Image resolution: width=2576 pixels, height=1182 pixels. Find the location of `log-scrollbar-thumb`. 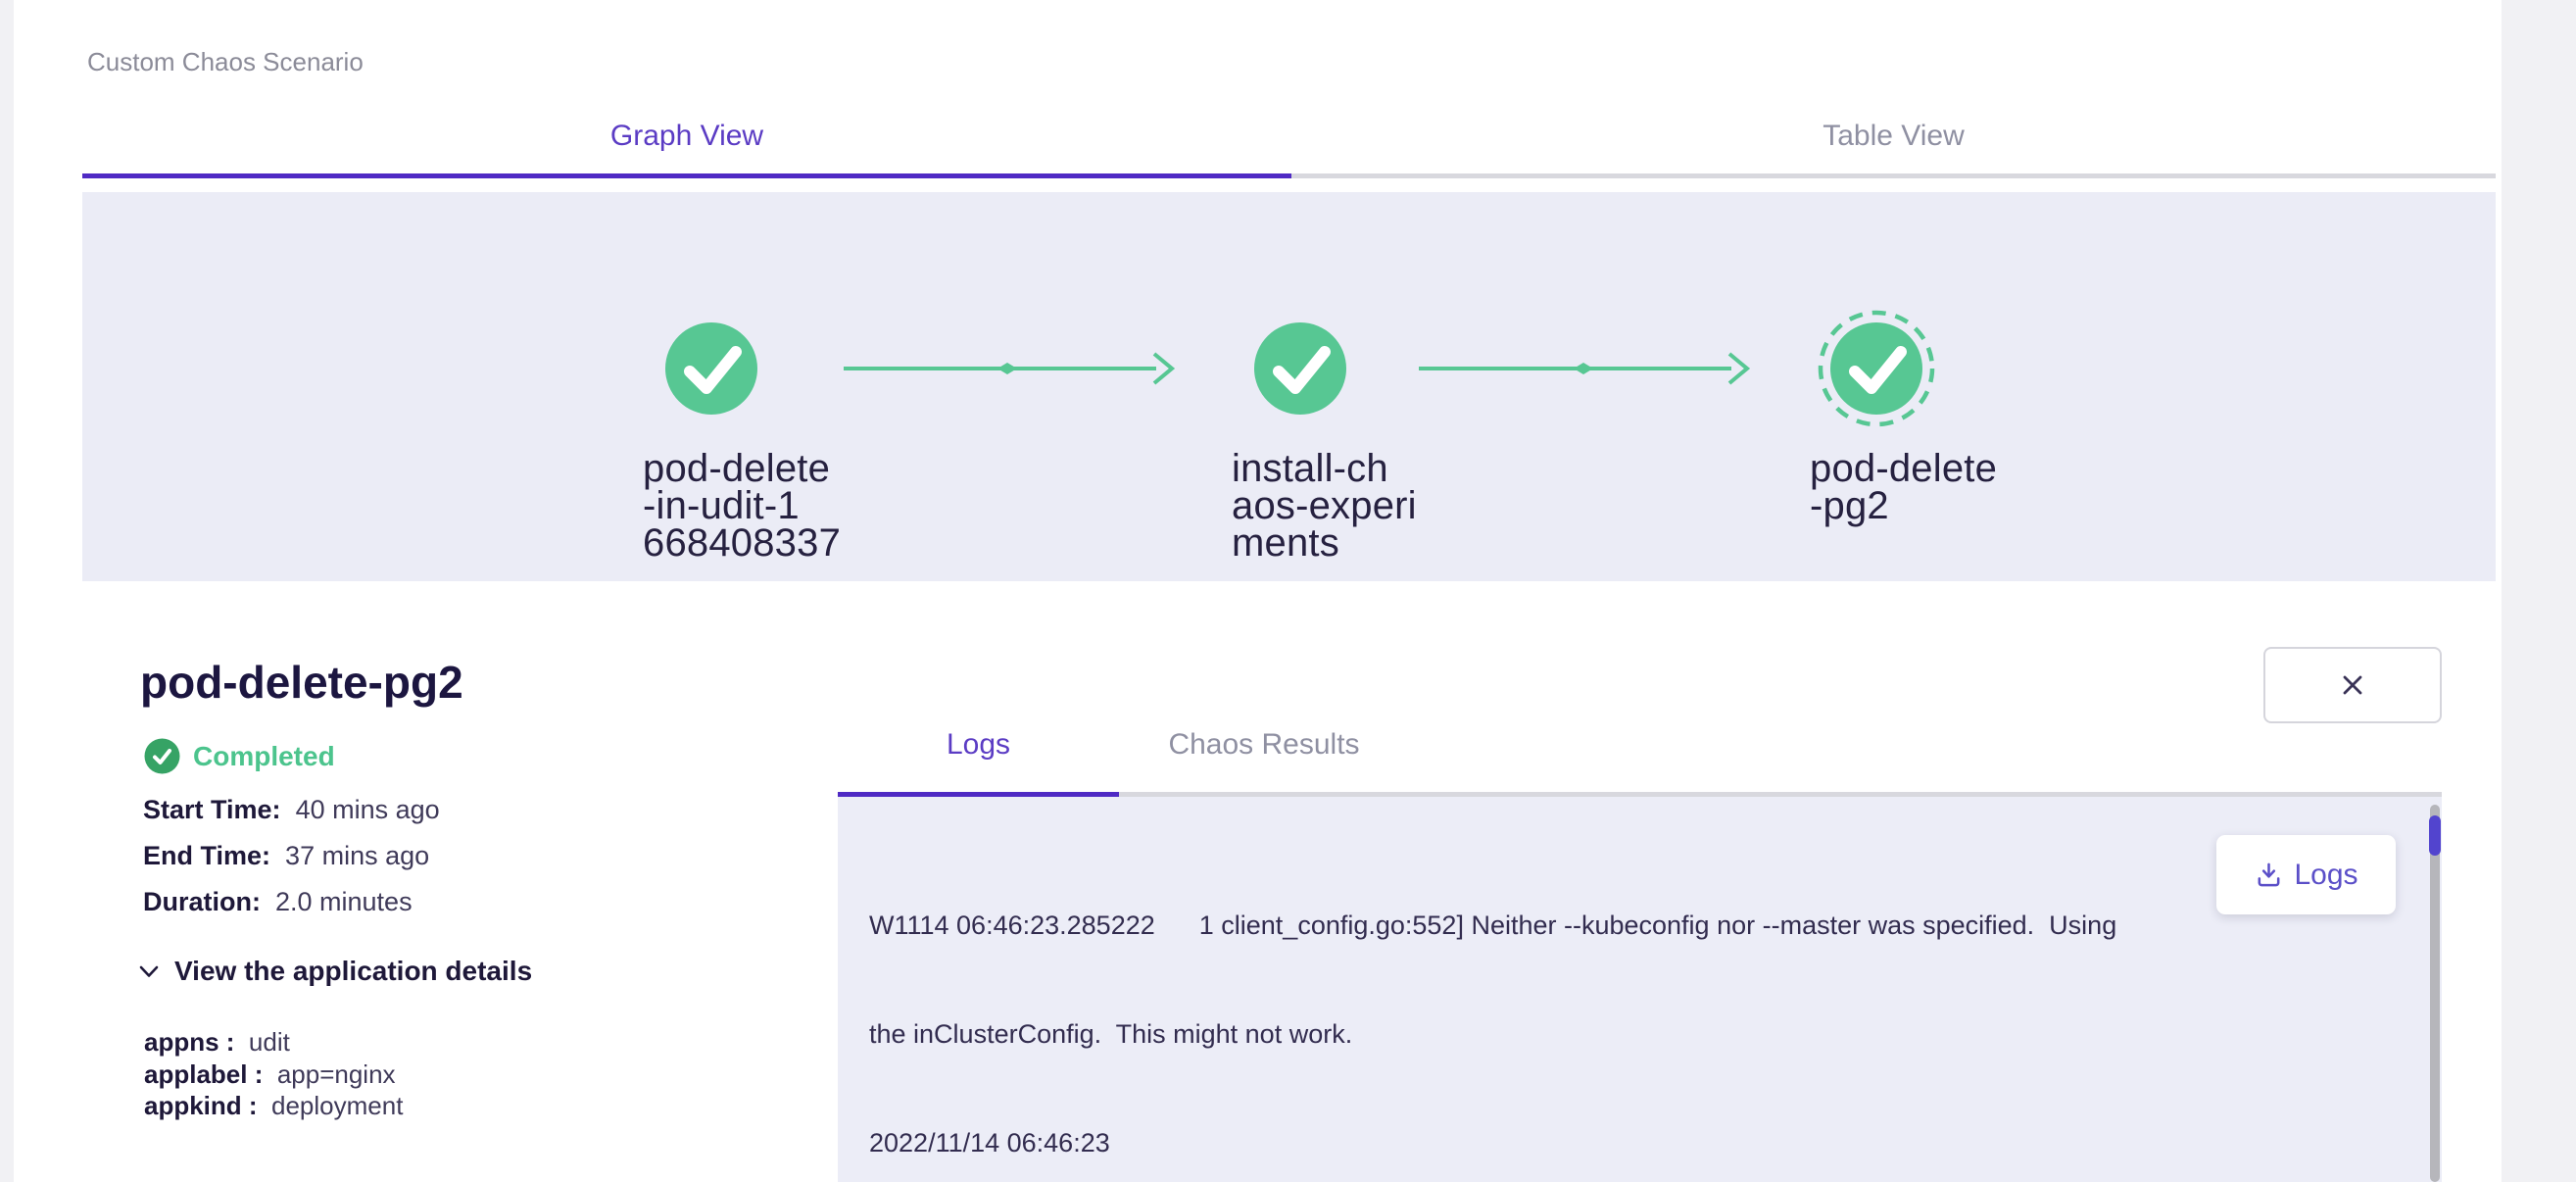

log-scrollbar-thumb is located at coordinates (2435, 836).